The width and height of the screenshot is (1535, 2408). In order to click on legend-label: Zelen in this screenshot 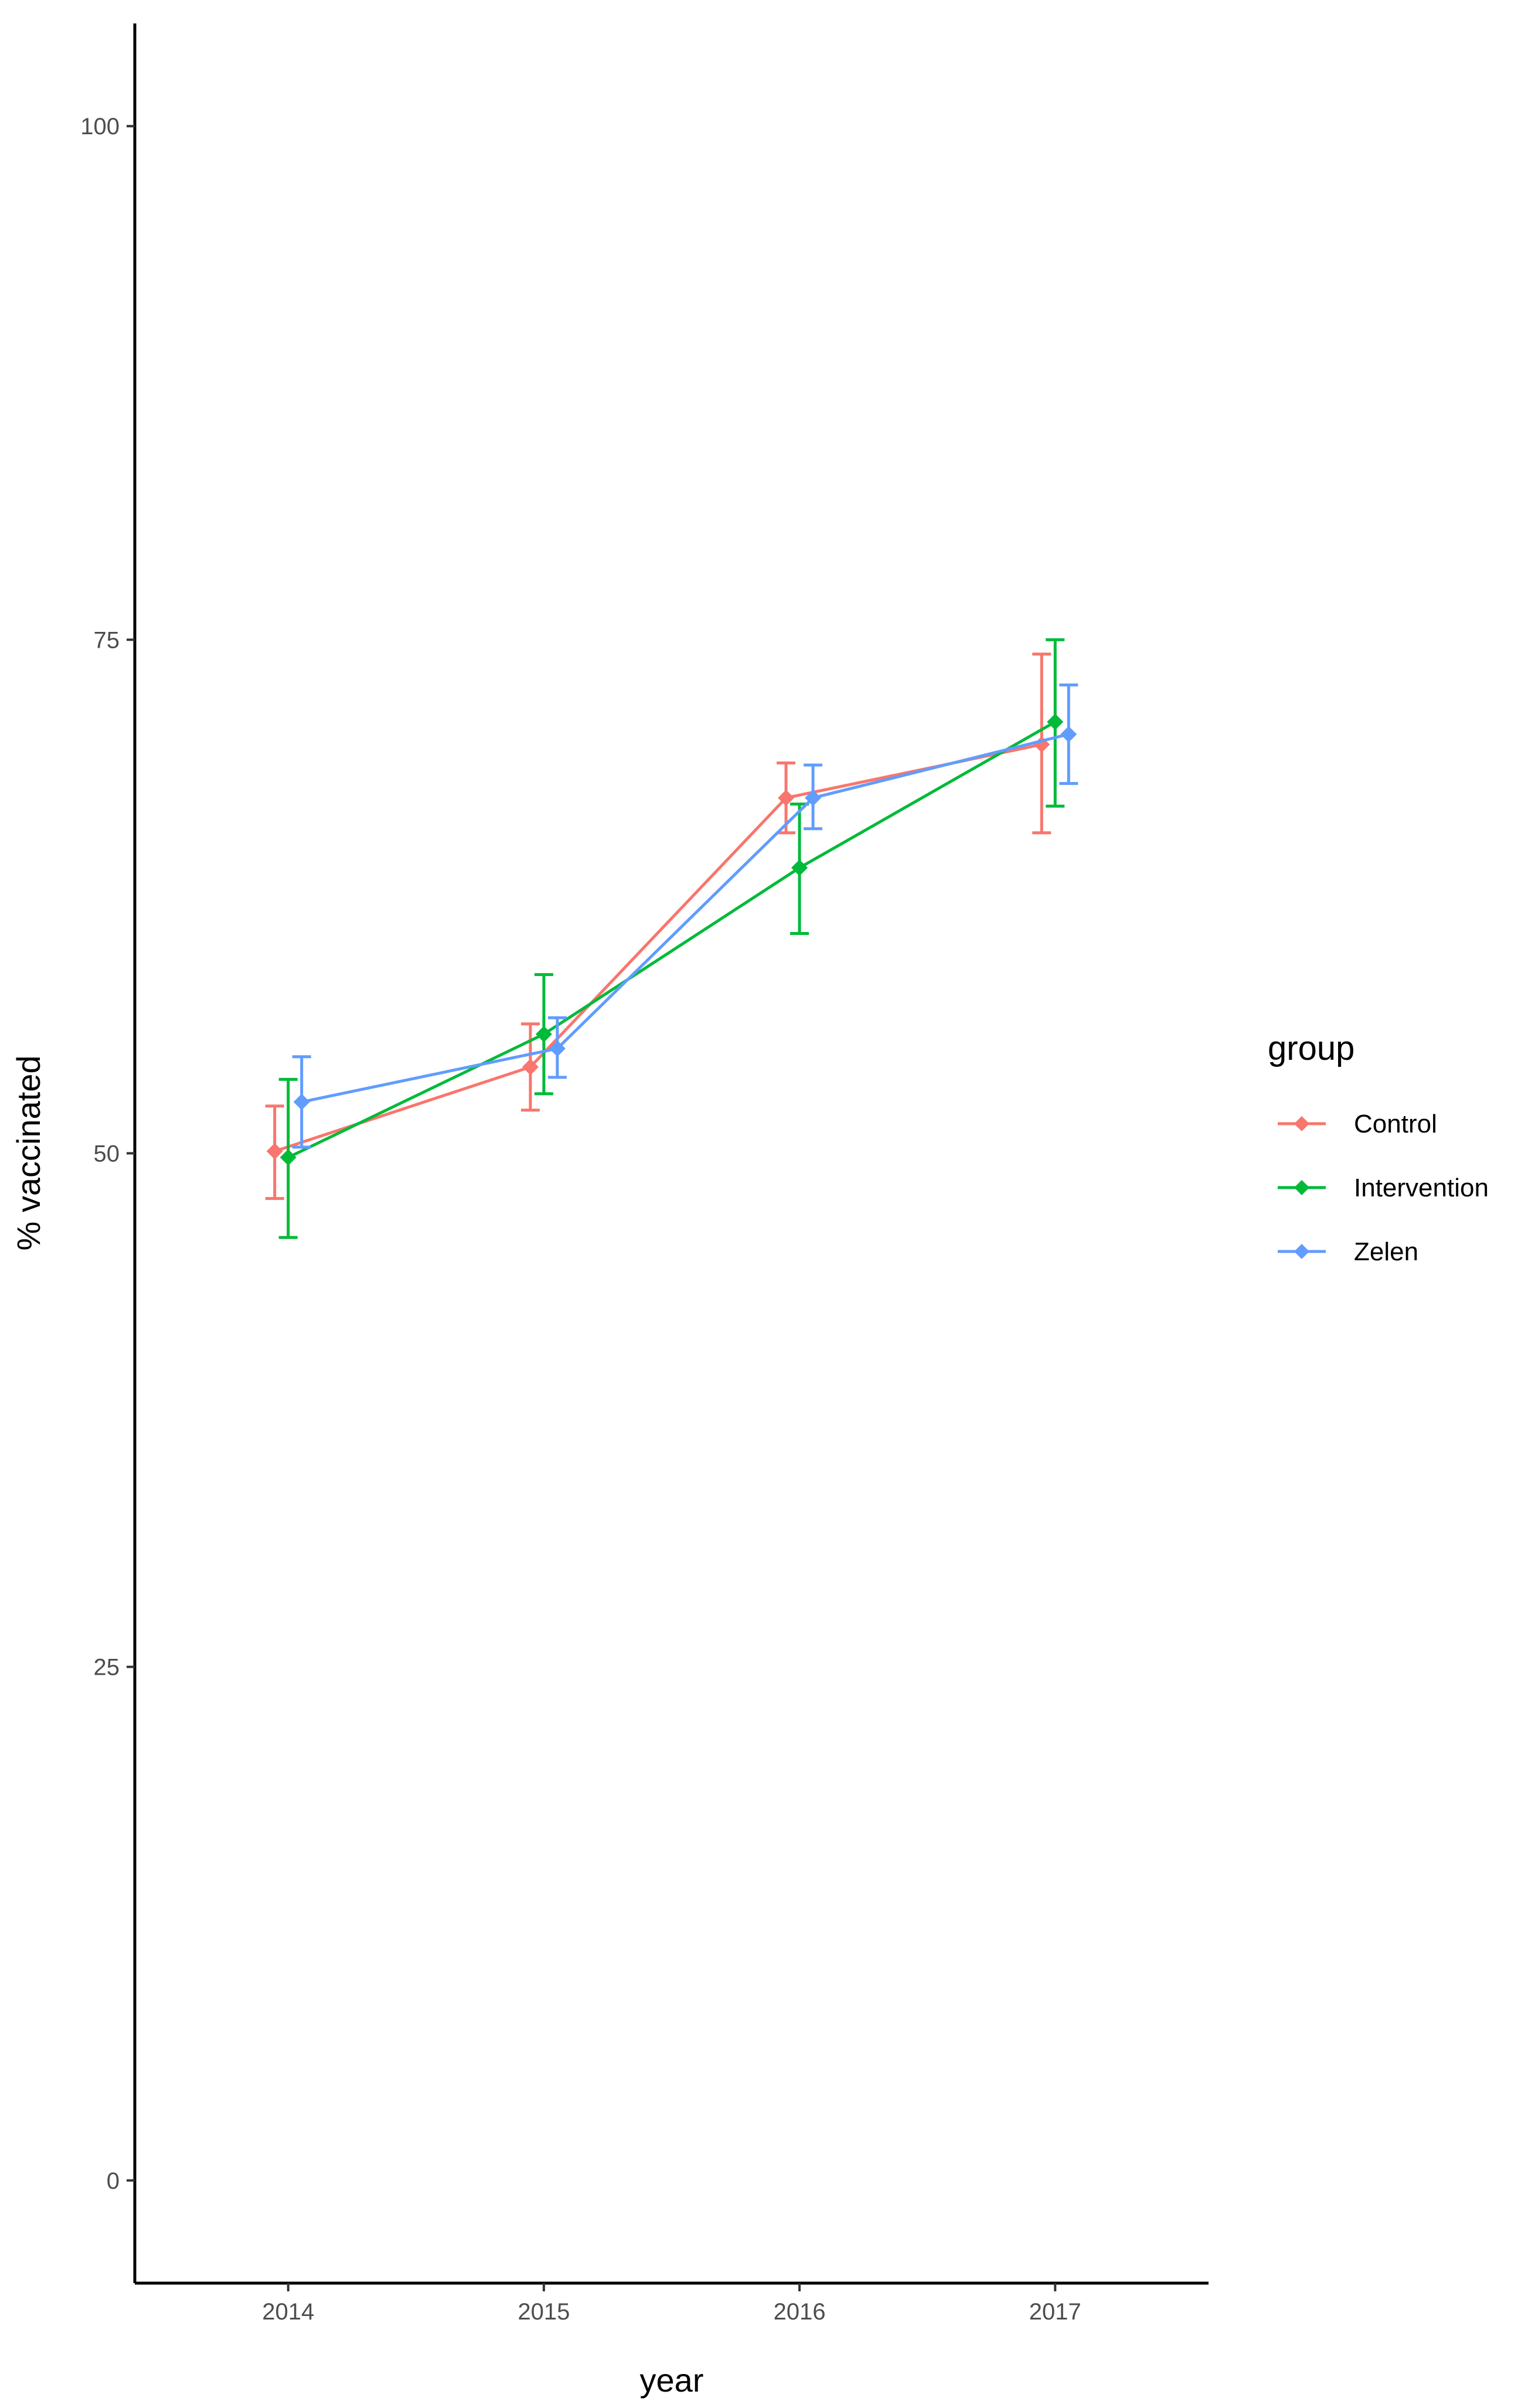, I will do `click(1386, 1251)`.